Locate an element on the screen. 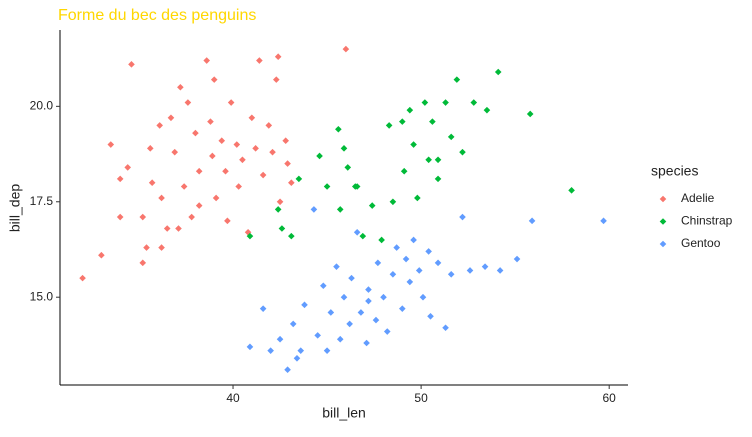 This screenshot has height=437, width=752. y-axis-label: bill_dep is located at coordinates (15, 208).